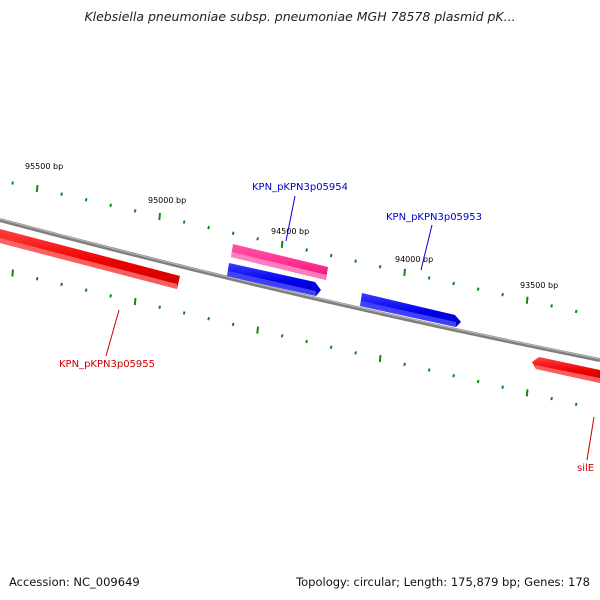 This screenshot has width=600, height=600. I want to click on gene-label-sile: silE, so click(585, 468).